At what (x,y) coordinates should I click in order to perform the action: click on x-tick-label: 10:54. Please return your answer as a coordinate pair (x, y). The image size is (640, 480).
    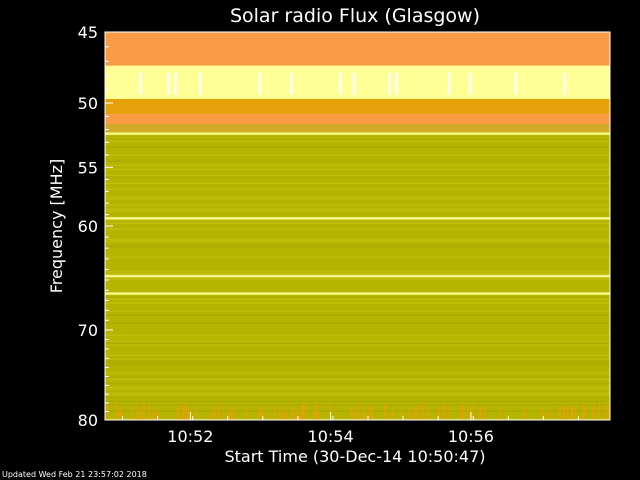
    Looking at the image, I should click on (331, 436).